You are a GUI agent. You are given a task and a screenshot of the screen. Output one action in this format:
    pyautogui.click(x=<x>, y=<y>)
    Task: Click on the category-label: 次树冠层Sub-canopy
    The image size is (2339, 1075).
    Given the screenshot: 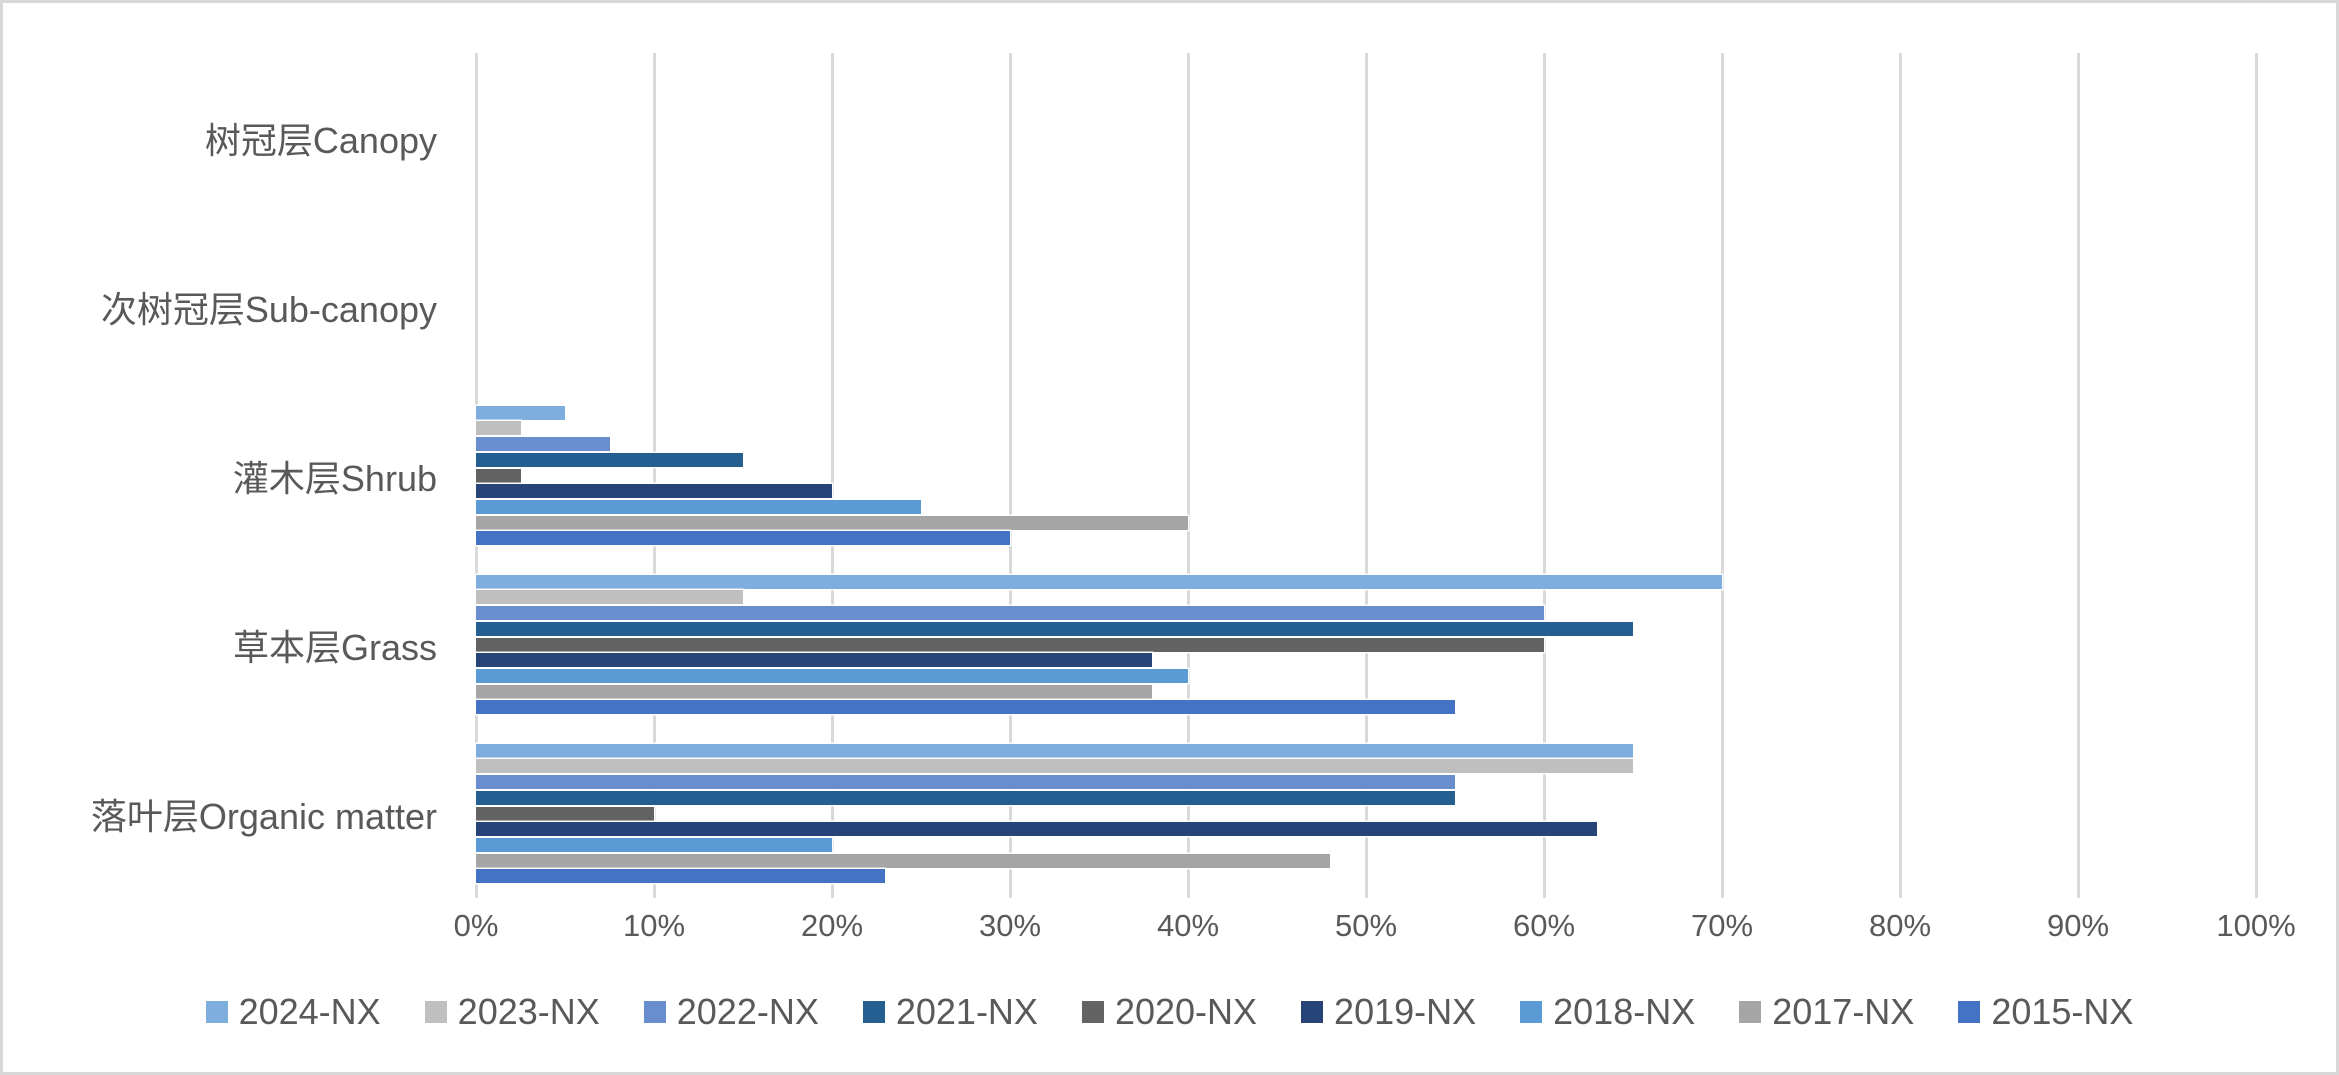 What is the action you would take?
    pyautogui.click(x=268, y=309)
    